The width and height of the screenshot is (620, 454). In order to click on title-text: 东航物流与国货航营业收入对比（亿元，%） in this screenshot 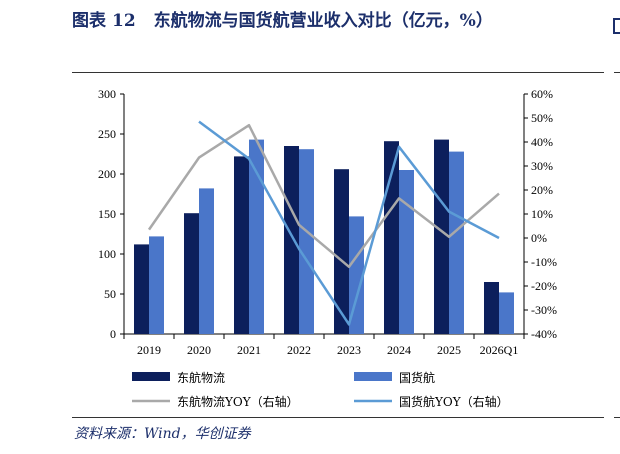, I will do `click(323, 21)`.